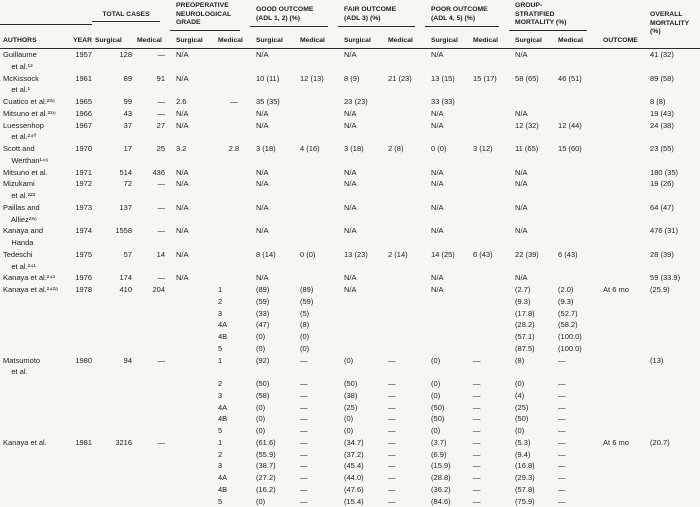  What do you see at coordinates (194, 290) in the screenshot?
I see `table-cell: 1` at bounding box center [194, 290].